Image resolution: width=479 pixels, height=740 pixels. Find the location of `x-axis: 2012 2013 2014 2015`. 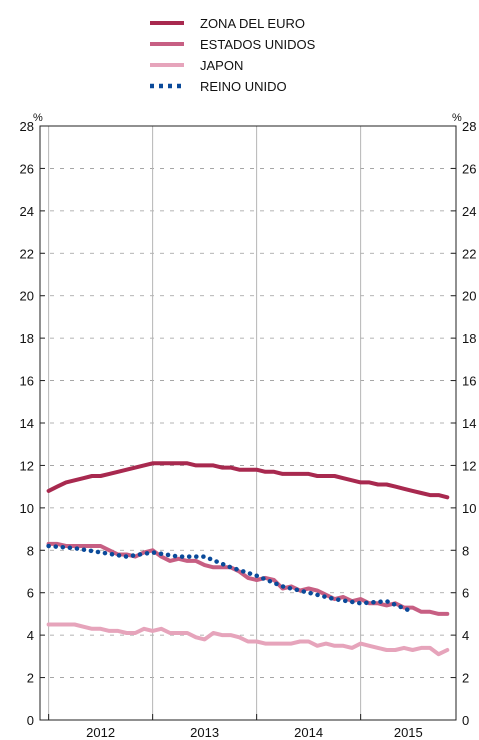

x-axis: 2012 2013 2014 2015 is located at coordinates (235, 727).